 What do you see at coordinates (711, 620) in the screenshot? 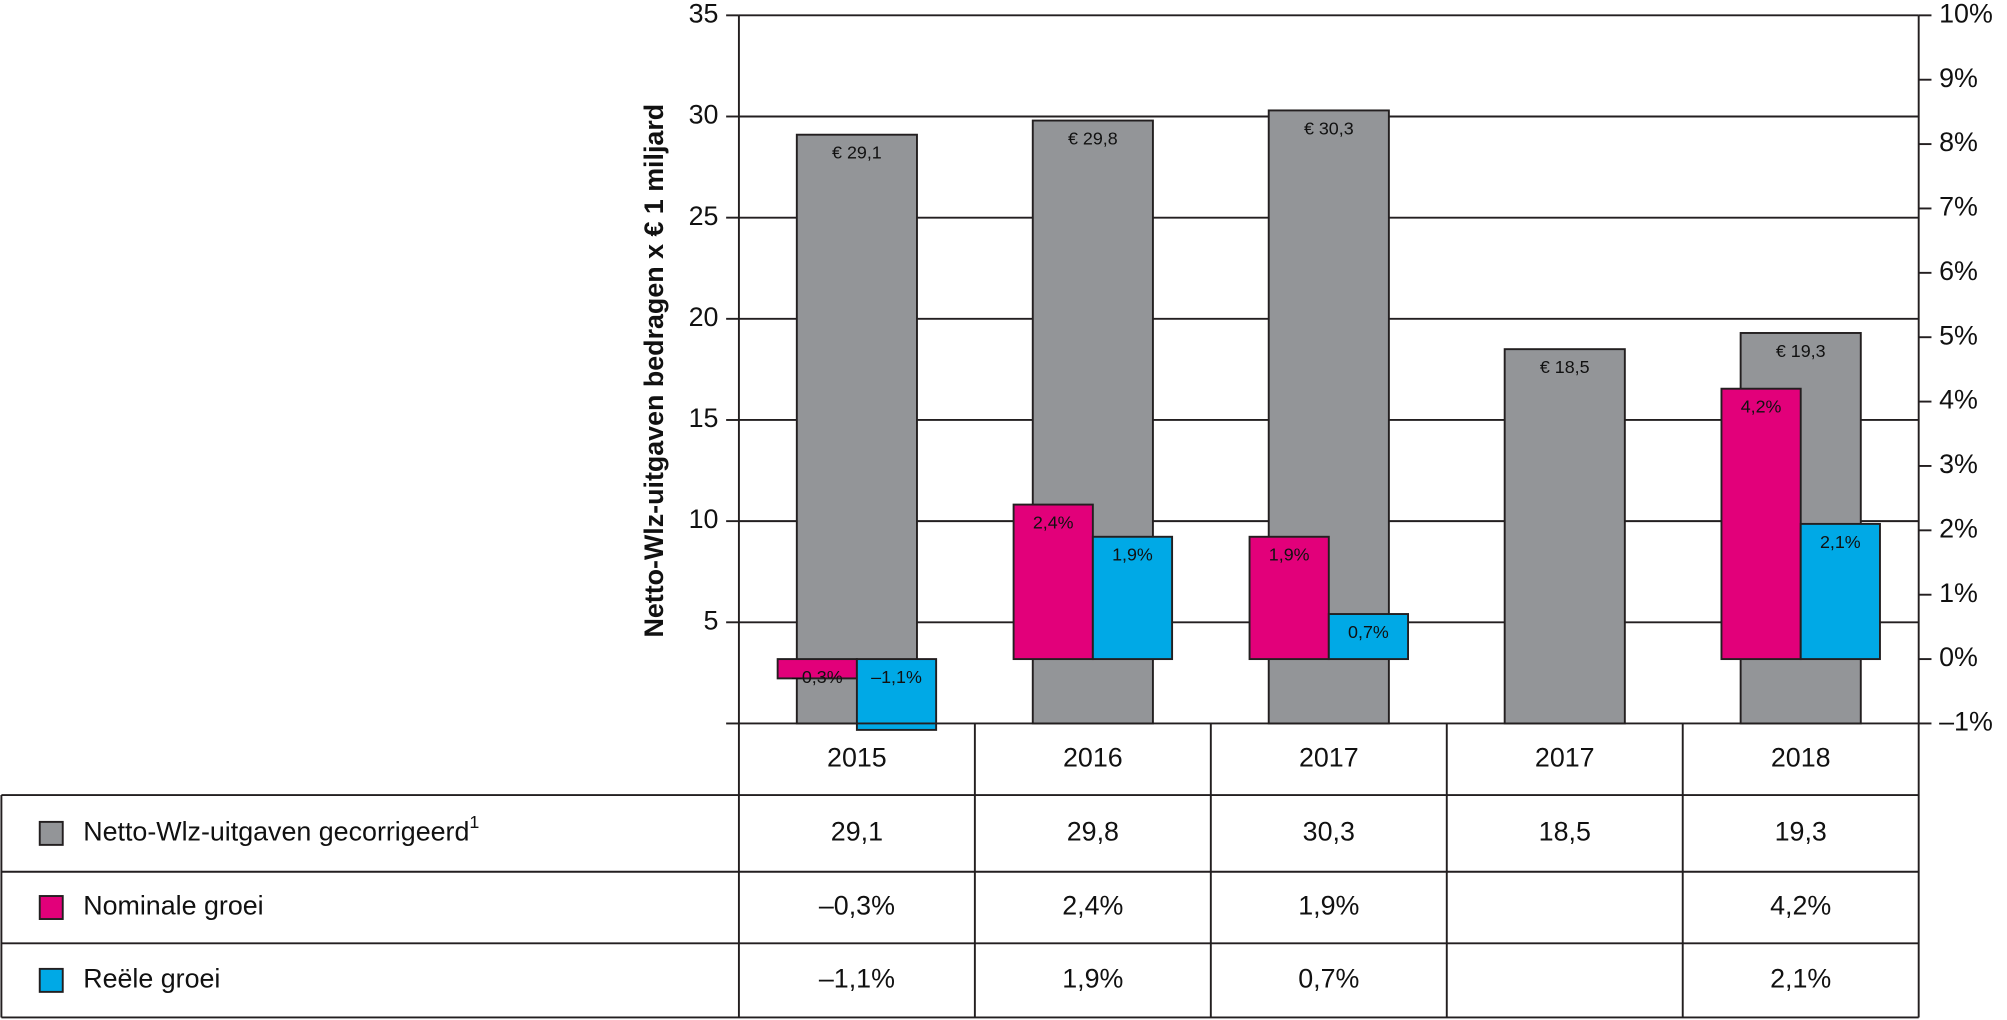
I see `y-tick-label: 5` at bounding box center [711, 620].